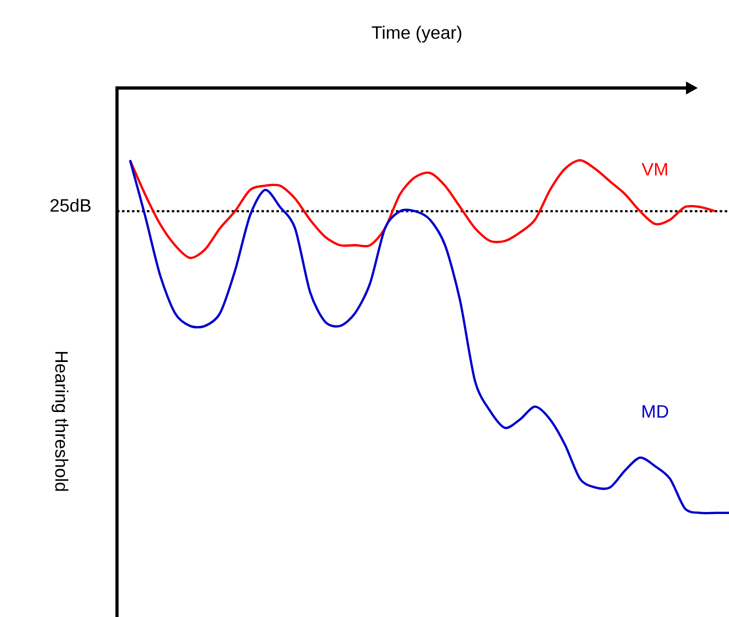 This screenshot has width=729, height=617. I want to click on x-axis-title: Time (year), so click(417, 34).